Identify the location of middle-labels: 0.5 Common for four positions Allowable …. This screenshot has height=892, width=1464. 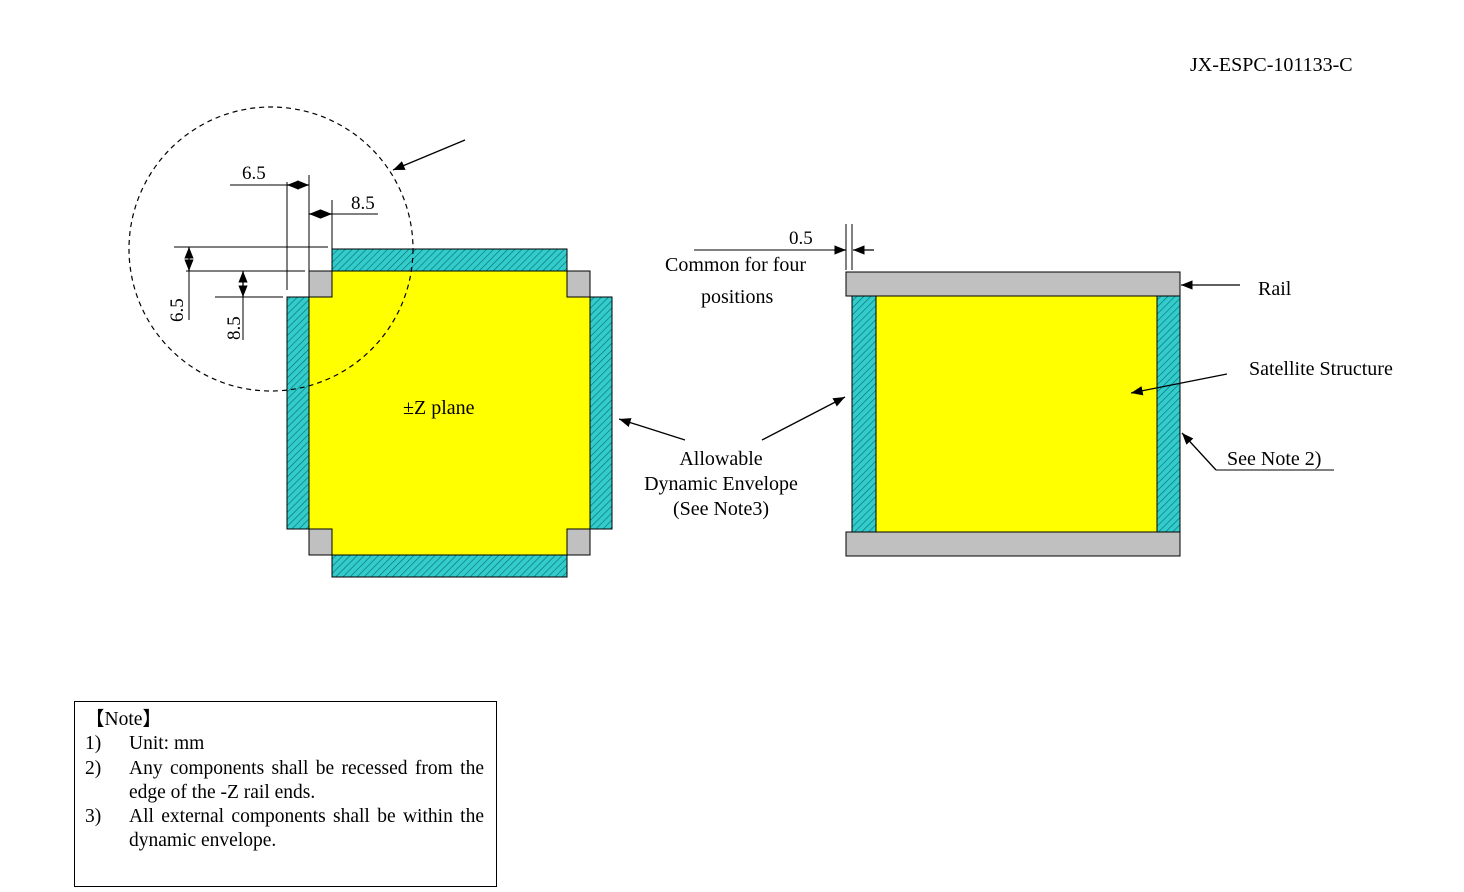
(746, 372).